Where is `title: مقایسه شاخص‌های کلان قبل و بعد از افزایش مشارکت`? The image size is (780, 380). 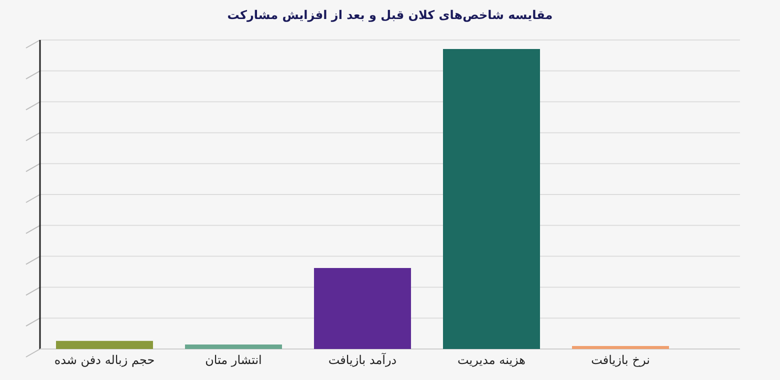
title: مقایسه شاخص‌های کلان قبل و بعد از افزایش مشارکت is located at coordinates (390, 15).